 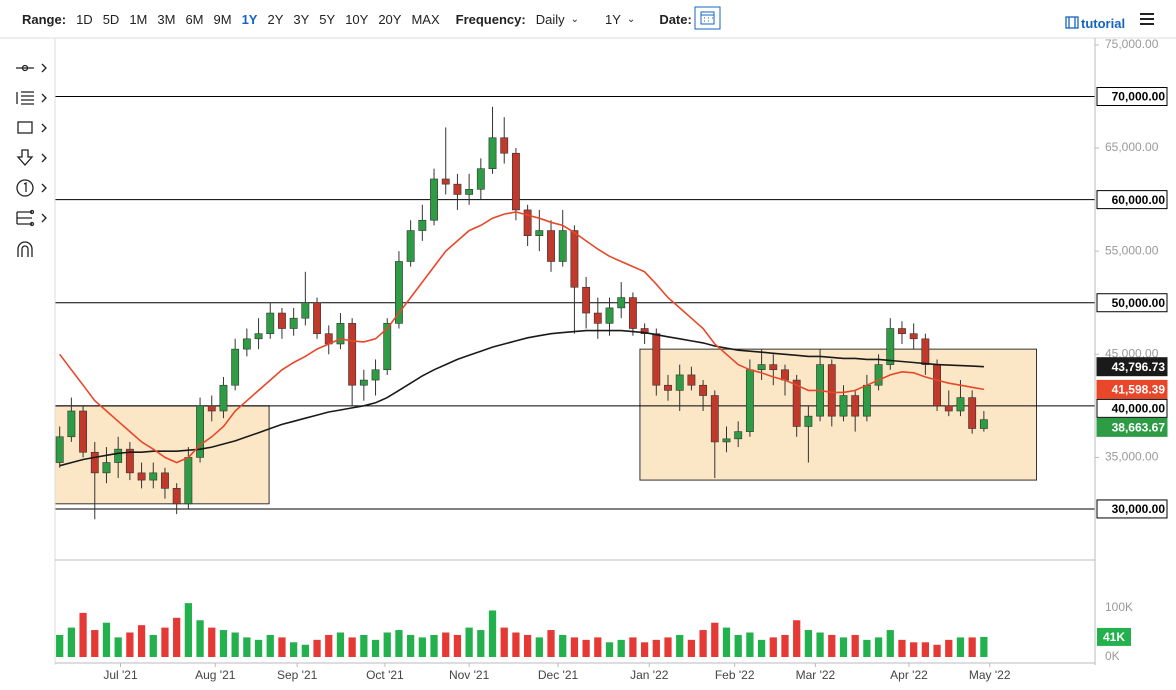 I want to click on tool-arrow, so click(x=31, y=157).